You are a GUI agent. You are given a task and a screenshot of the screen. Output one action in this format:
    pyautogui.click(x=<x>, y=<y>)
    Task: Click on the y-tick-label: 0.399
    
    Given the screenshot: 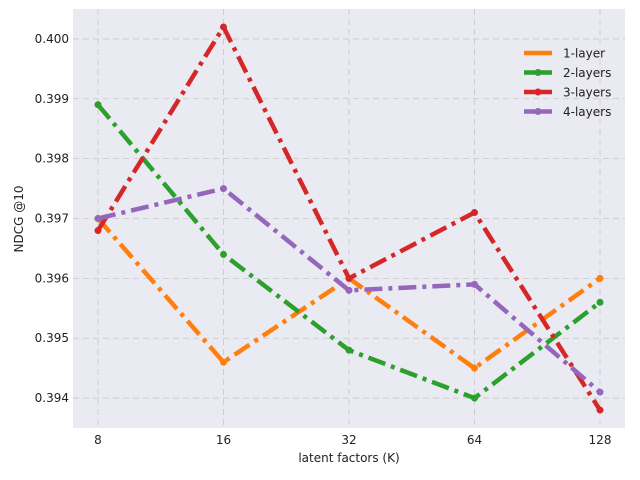 What is the action you would take?
    pyautogui.click(x=52, y=99)
    